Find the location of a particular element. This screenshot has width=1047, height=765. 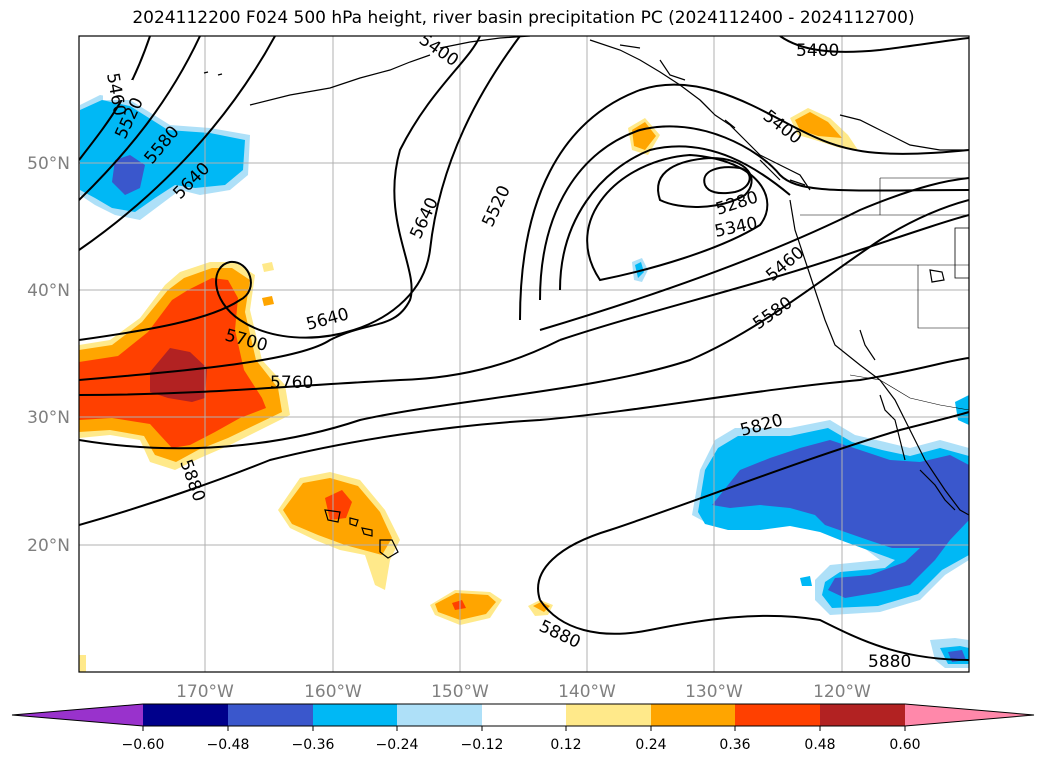

colorbar-extend-low is located at coordinates (77, 715).